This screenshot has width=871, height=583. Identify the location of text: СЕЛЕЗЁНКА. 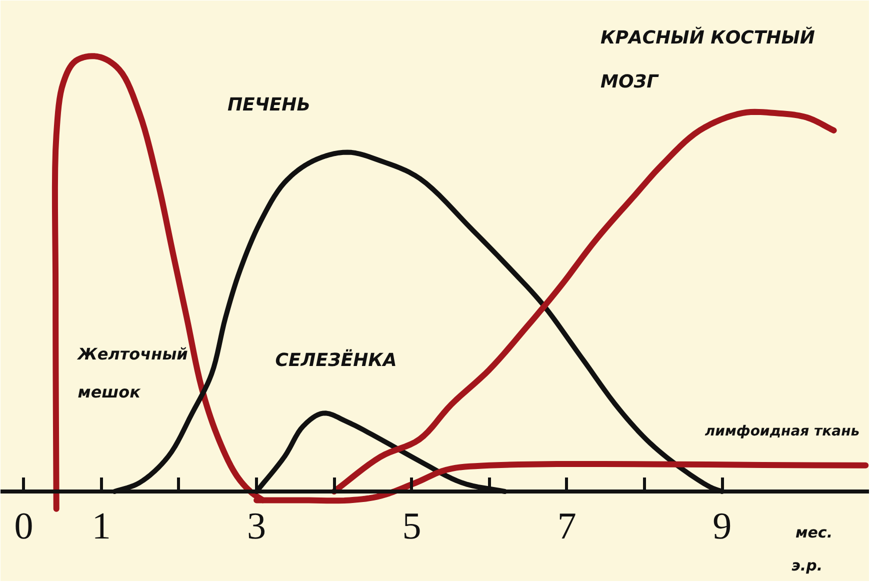
(336, 360).